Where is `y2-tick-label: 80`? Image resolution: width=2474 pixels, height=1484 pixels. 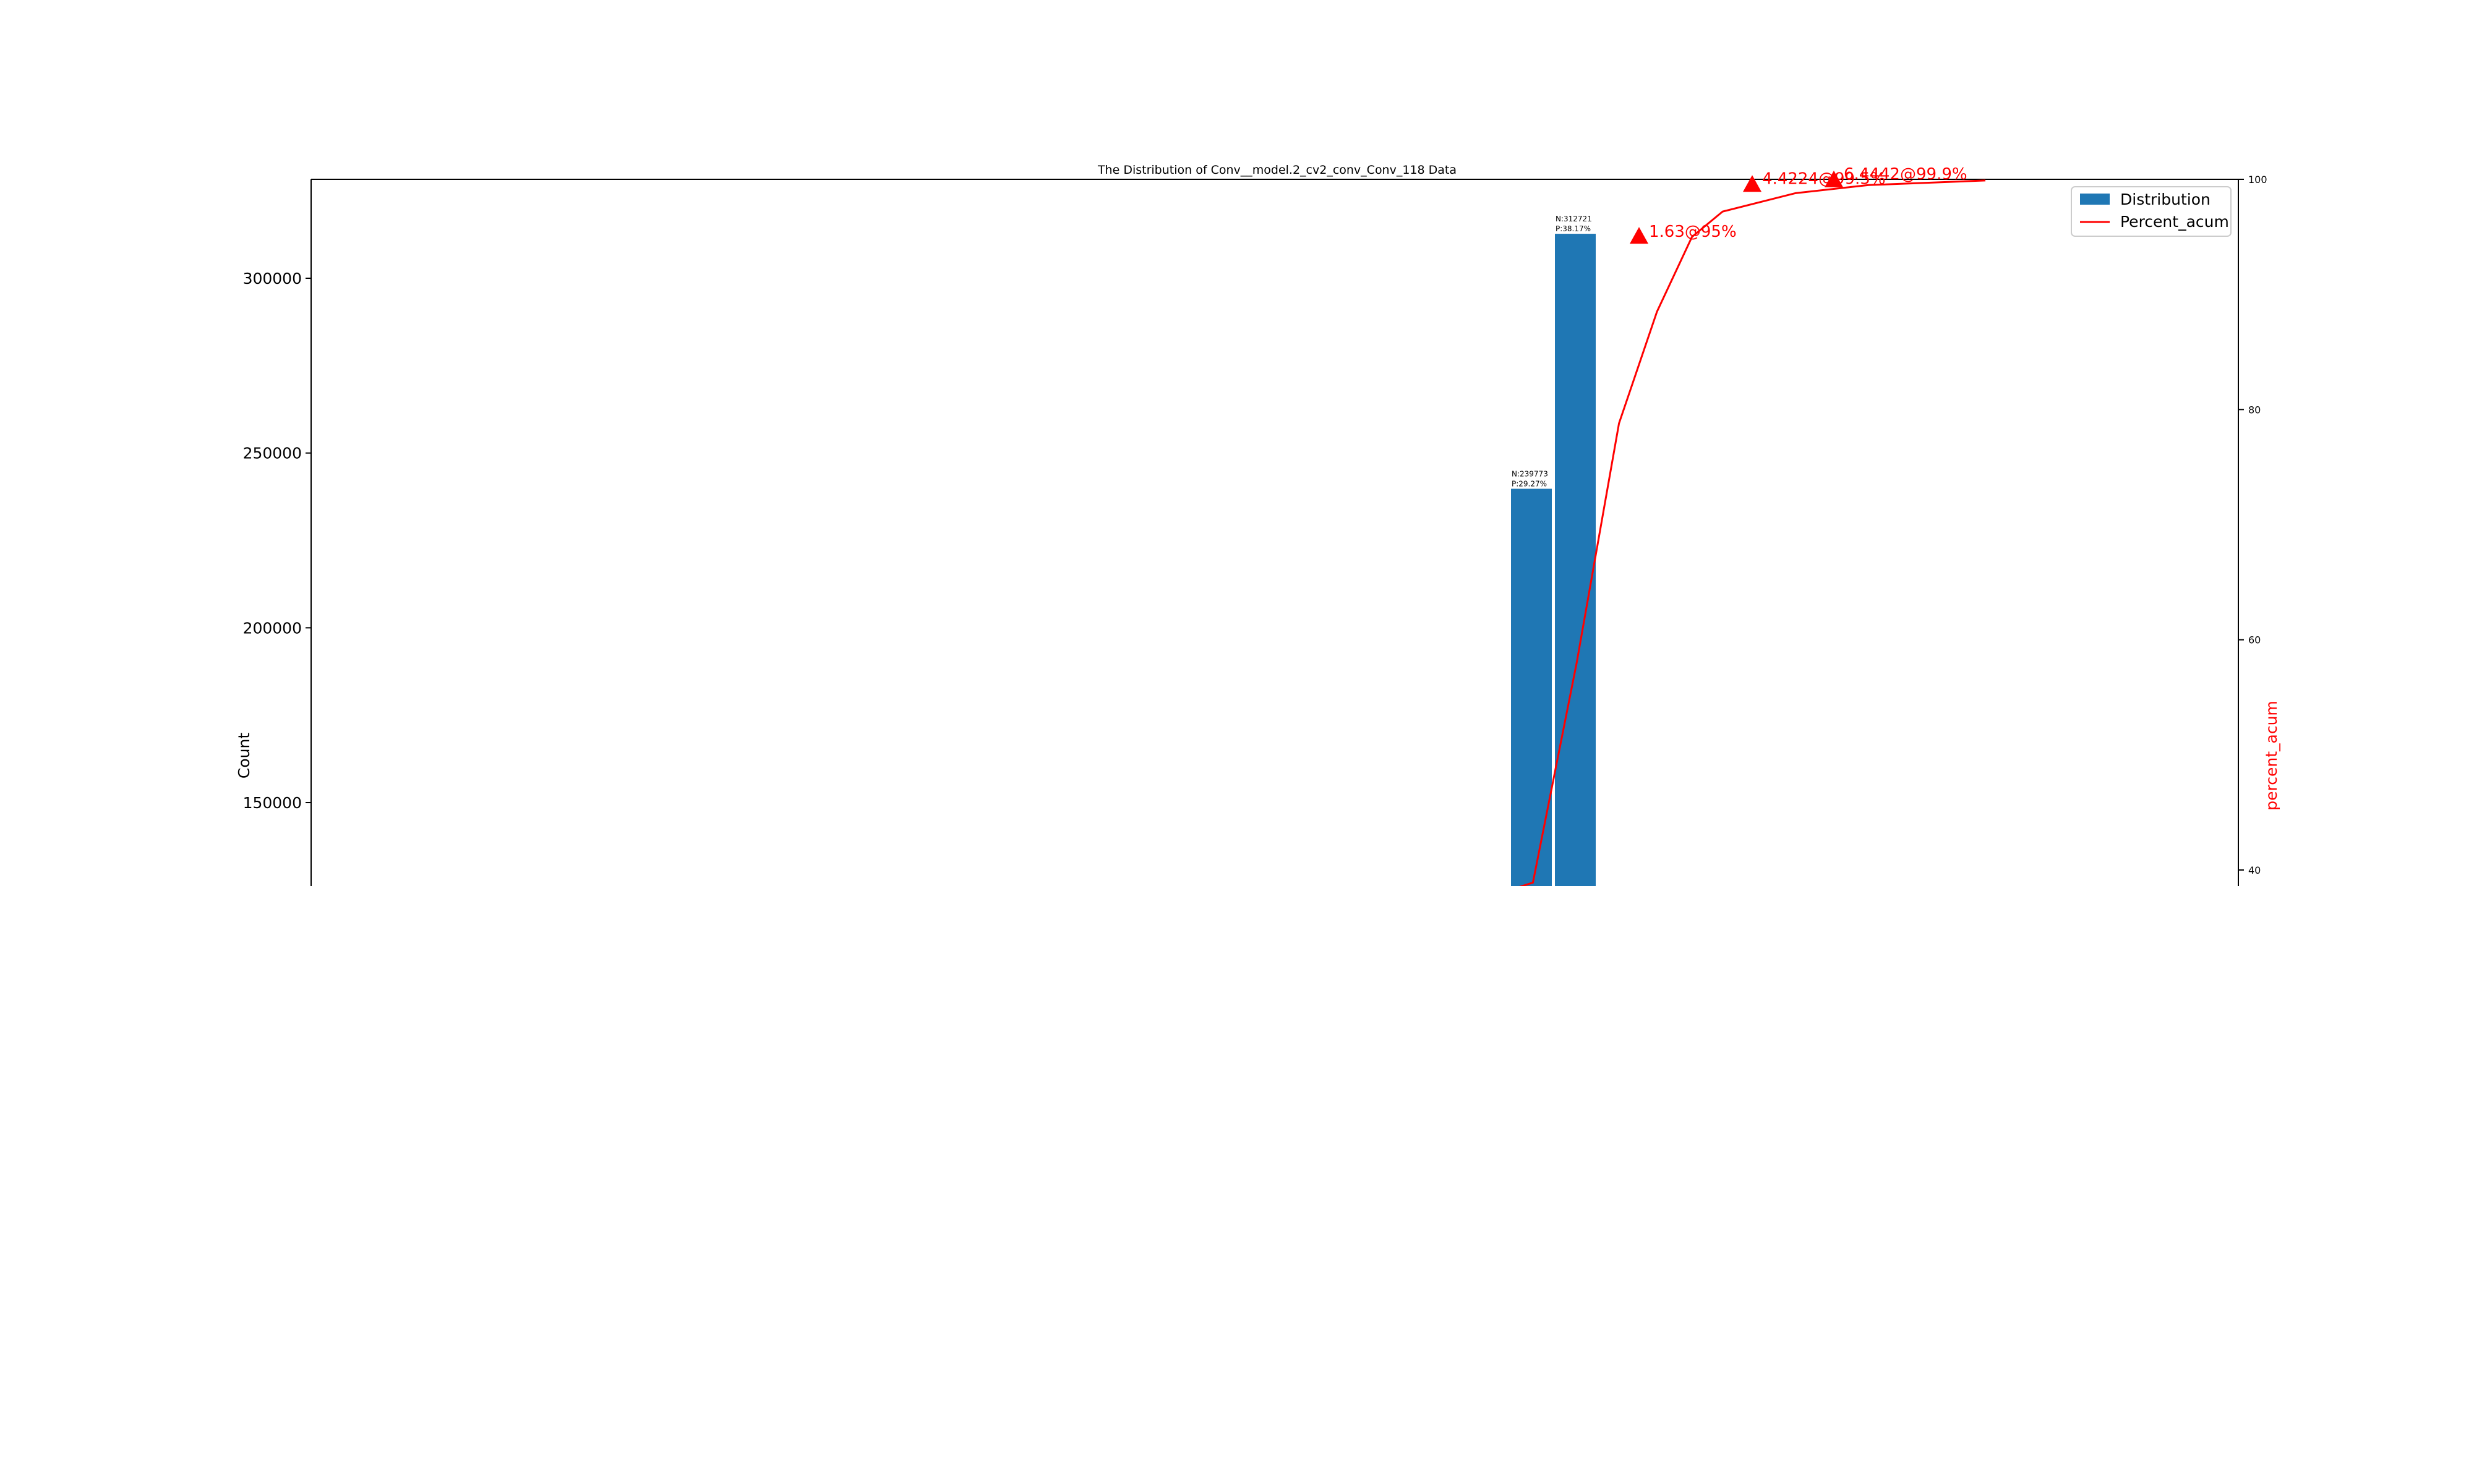
y2-tick-label: 80 is located at coordinates (2254, 410).